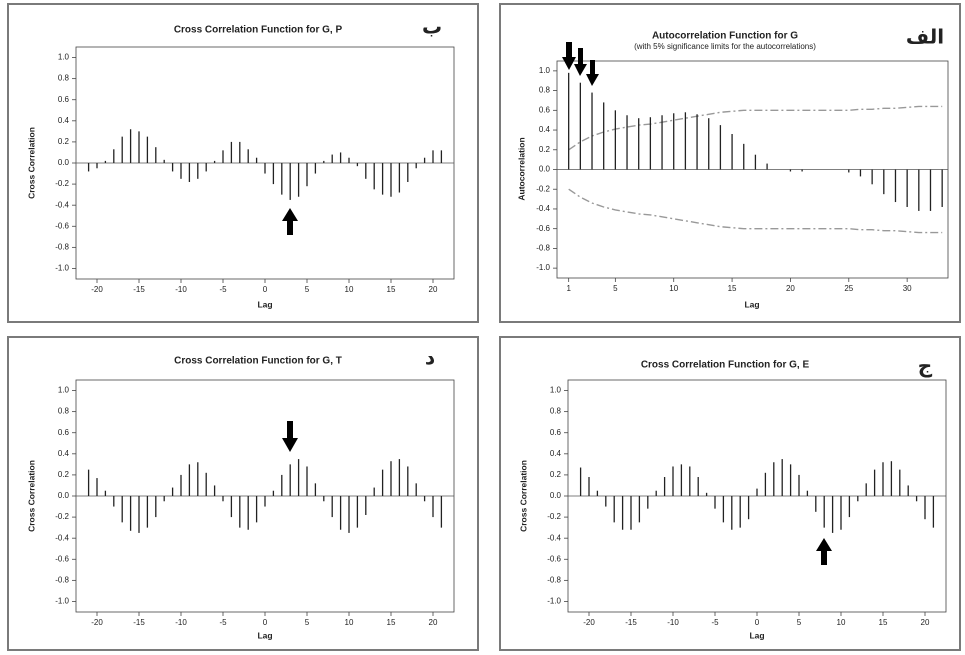 This screenshot has height=655, width=965. Describe the element at coordinates (568, 288) in the screenshot. I see `x-tick-label: 1` at that location.